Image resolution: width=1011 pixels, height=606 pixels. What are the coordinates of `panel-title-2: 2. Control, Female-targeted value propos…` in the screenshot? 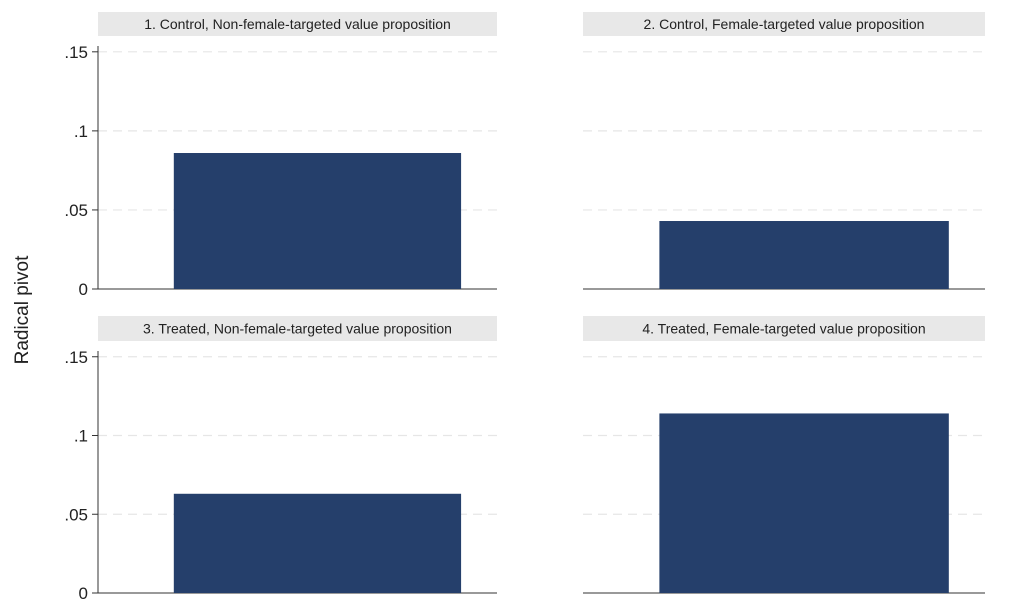 It's located at (784, 24).